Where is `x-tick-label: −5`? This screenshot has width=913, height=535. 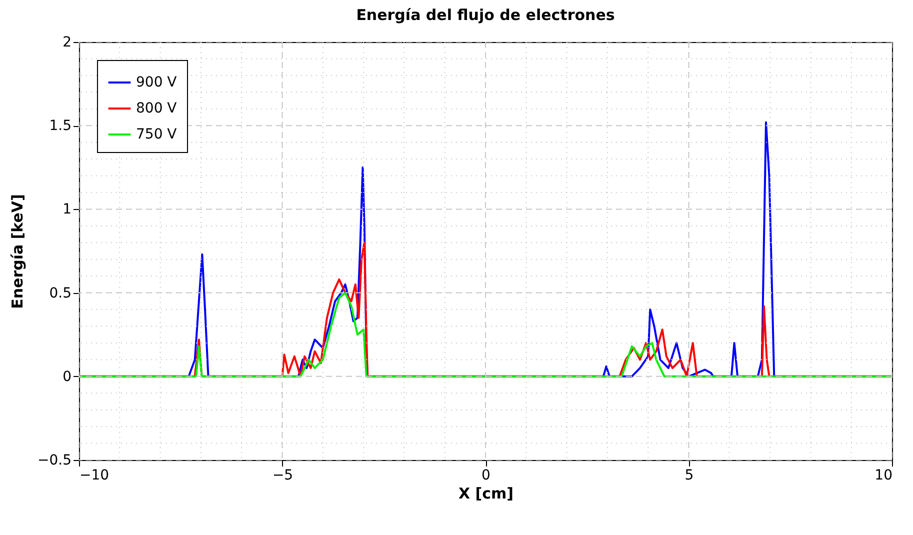
x-tick-label: −5 is located at coordinates (283, 476).